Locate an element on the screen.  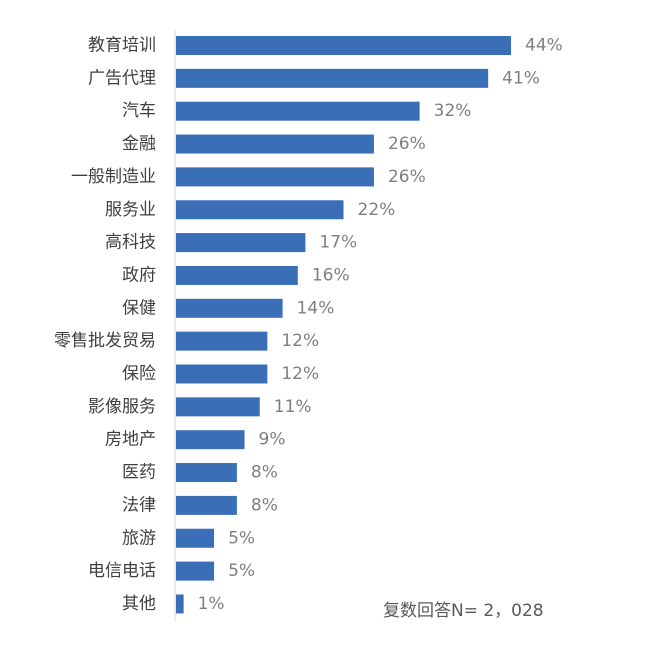
data-label: 14% is located at coordinates (316, 308).